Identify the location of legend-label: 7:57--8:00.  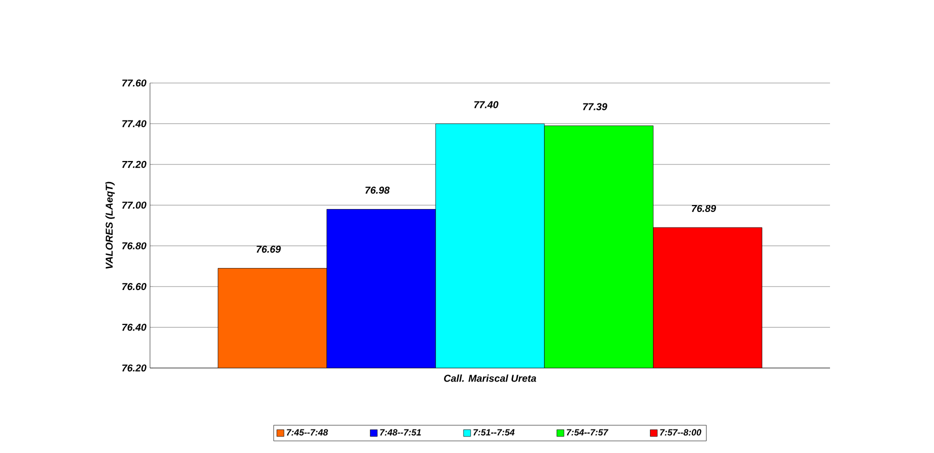
(681, 432).